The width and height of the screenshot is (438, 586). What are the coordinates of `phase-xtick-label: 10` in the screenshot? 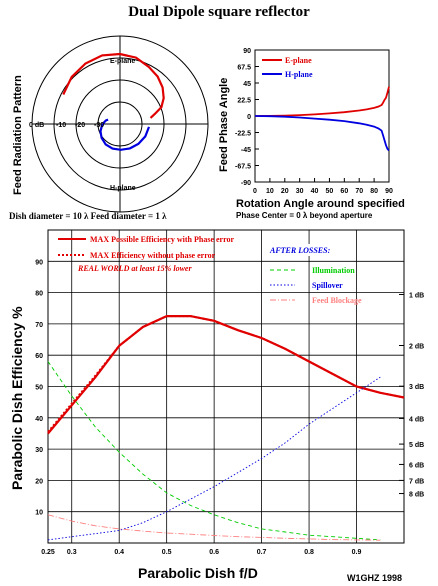 It's located at (270, 191).